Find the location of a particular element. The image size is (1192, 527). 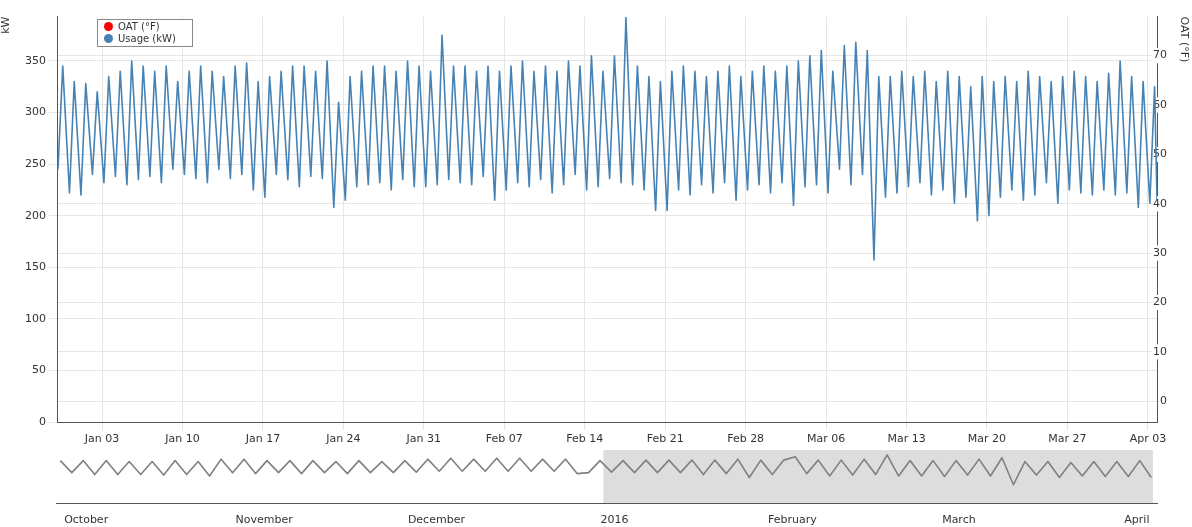

y2-tick-label: 20 is located at coordinates (1160, 302).